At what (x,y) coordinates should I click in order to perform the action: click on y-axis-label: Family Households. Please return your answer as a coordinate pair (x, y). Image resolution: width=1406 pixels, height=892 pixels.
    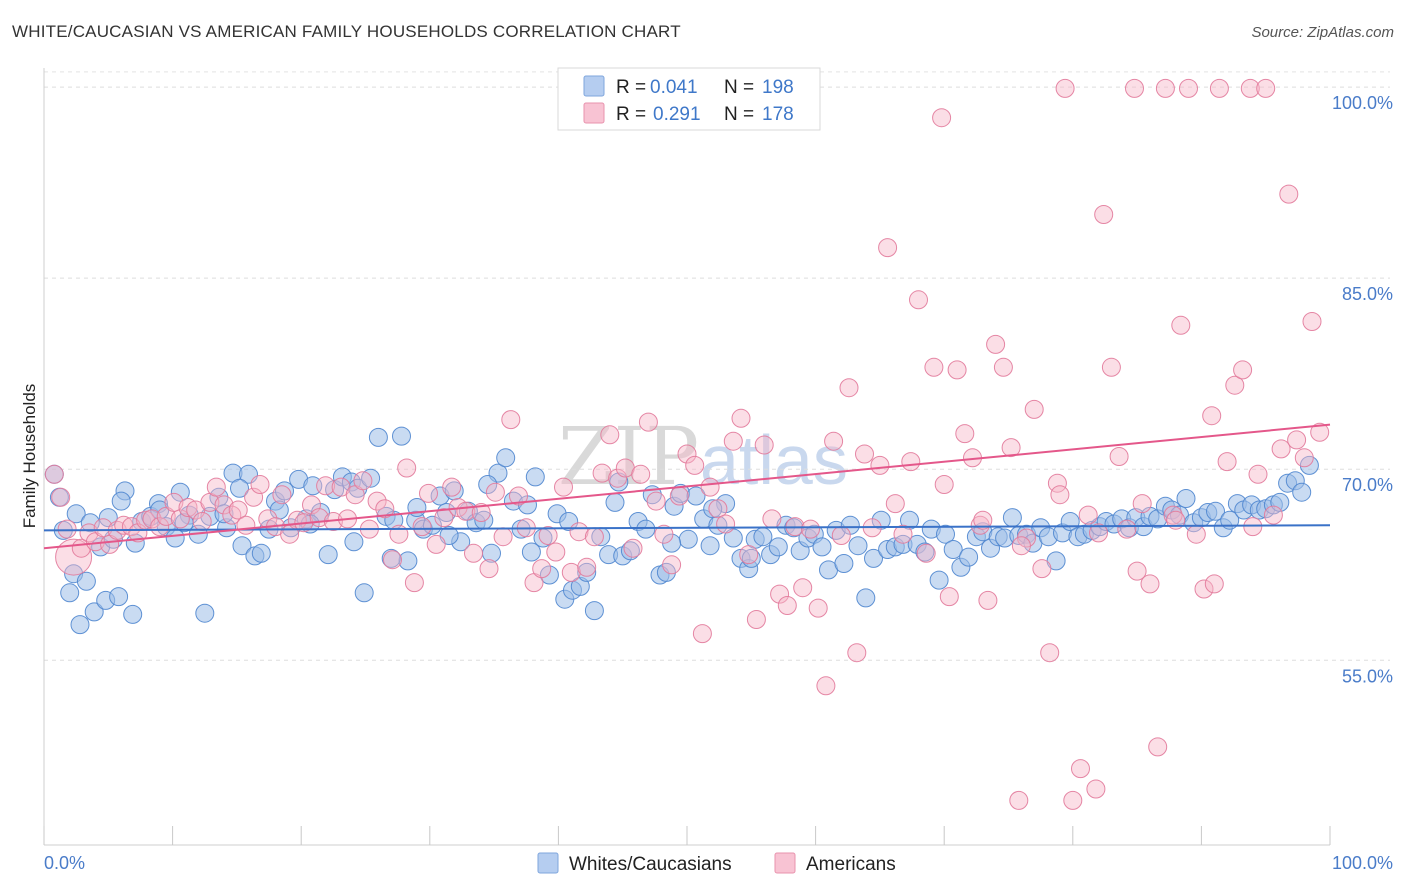
    Looking at the image, I should click on (29, 456).